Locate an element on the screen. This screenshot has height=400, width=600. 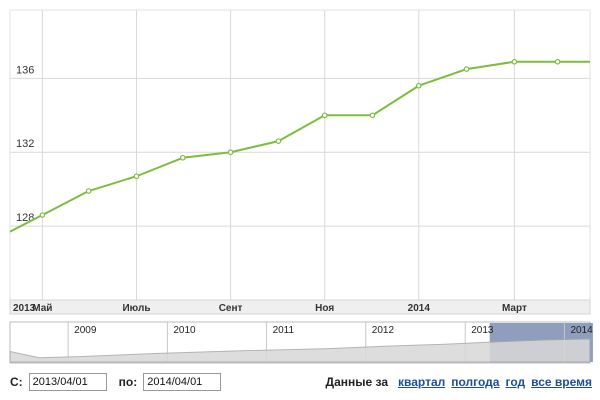
navigator-year-label: 2014 is located at coordinates (581, 330).